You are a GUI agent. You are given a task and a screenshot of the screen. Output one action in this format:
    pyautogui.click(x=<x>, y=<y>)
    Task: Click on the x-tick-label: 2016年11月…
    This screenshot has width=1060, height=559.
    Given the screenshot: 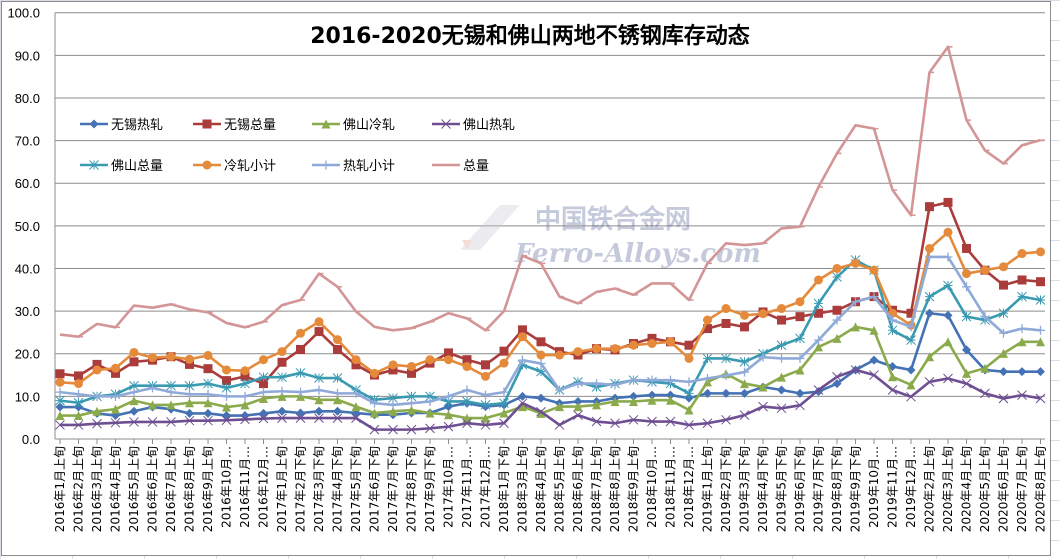 What is the action you would take?
    pyautogui.click(x=245, y=487)
    